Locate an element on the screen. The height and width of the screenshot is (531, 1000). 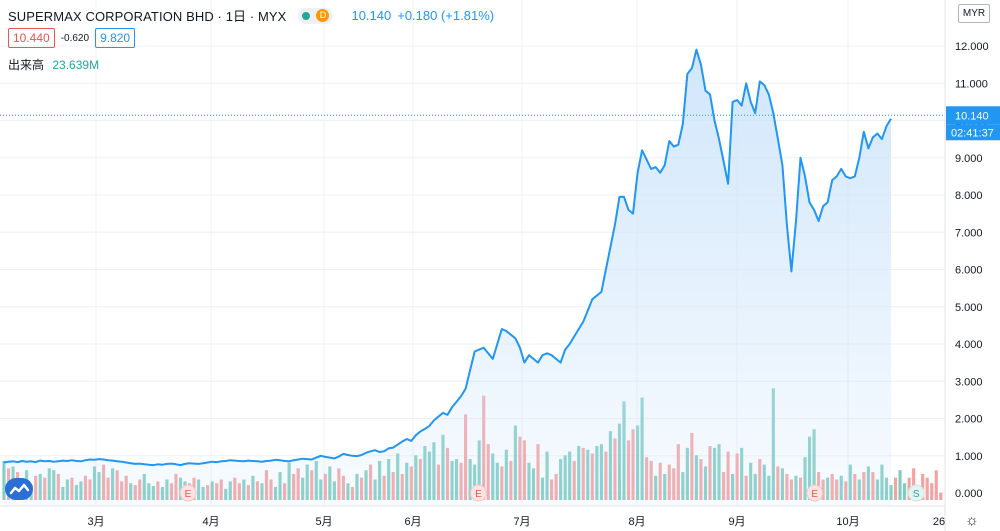
sell-price-button: 10.440 is located at coordinates (31, 38).